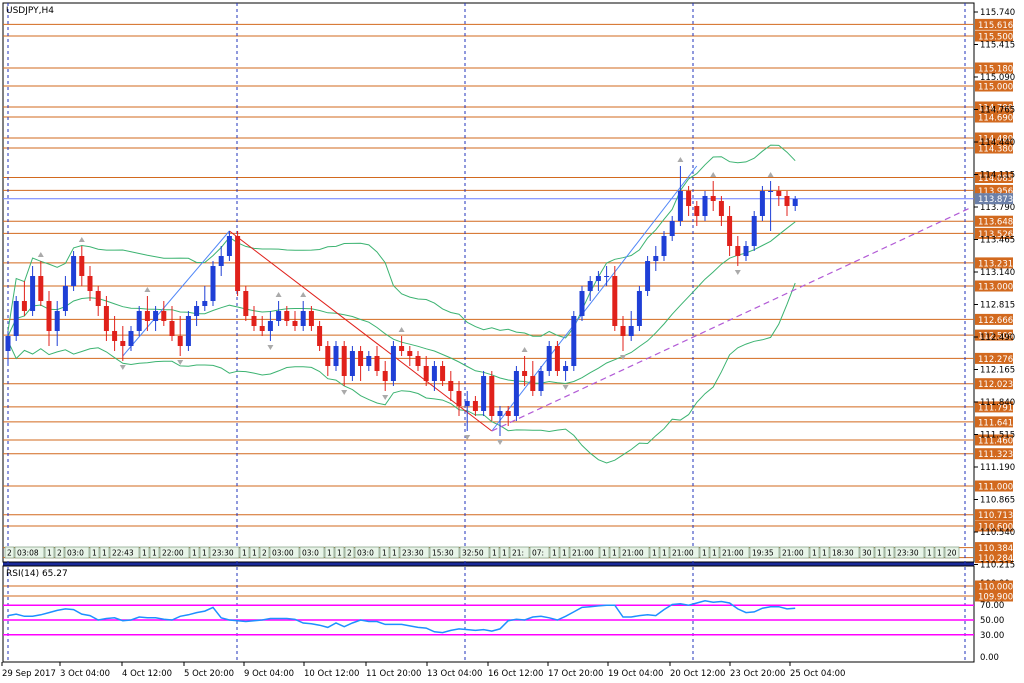 This screenshot has height=683, width=1024. Describe the element at coordinates (331, 674) in the screenshot. I see `time-axis-label: 10 Oct 12:00` at that location.